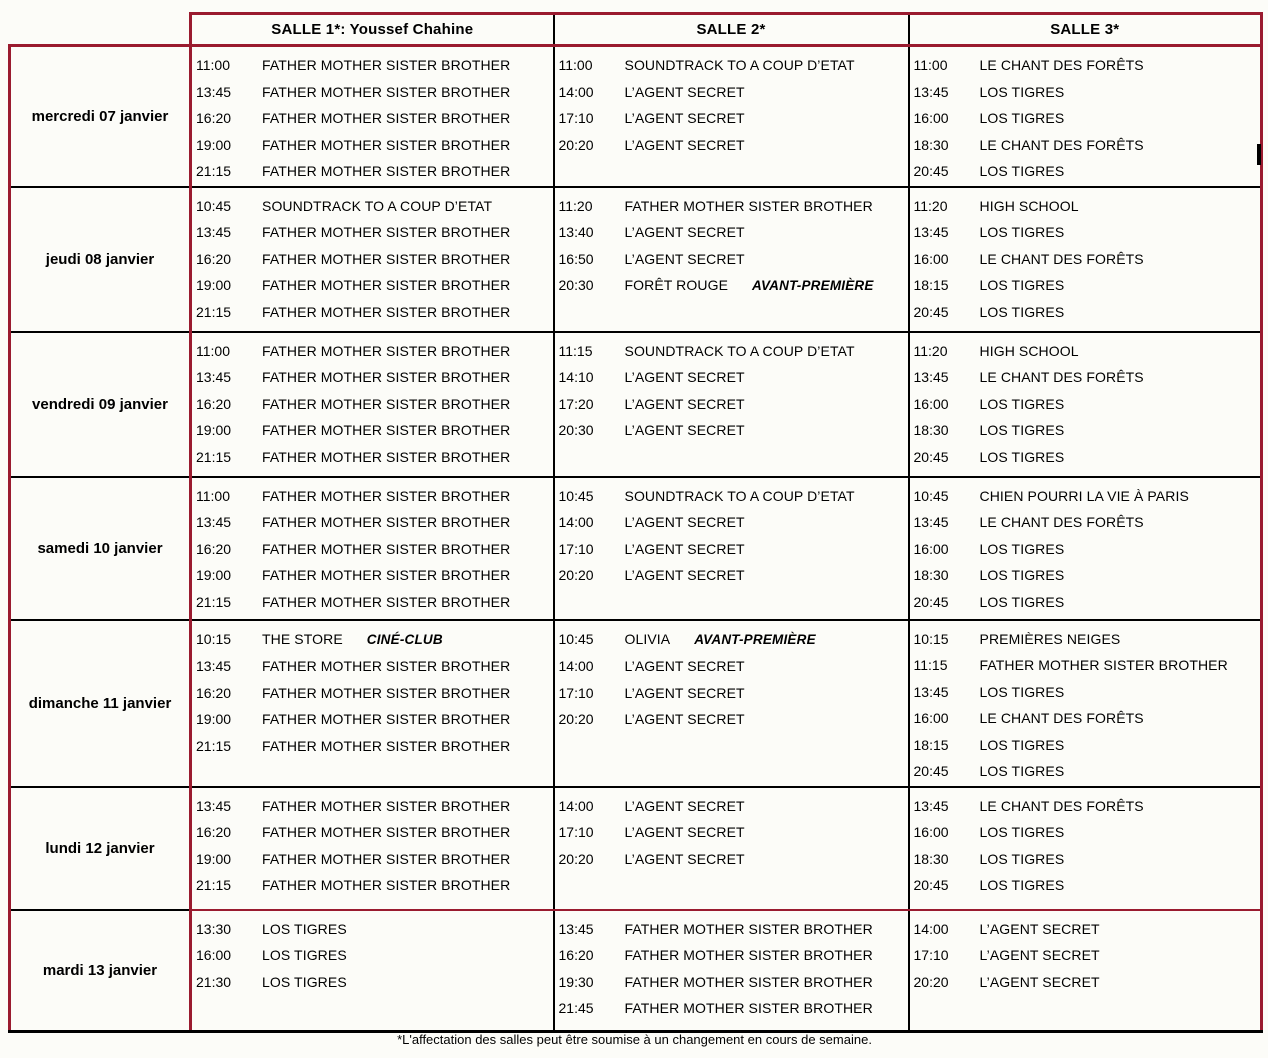 This screenshot has height=1058, width=1268. I want to click on day-label: mercredi 07 janvier, so click(100, 116).